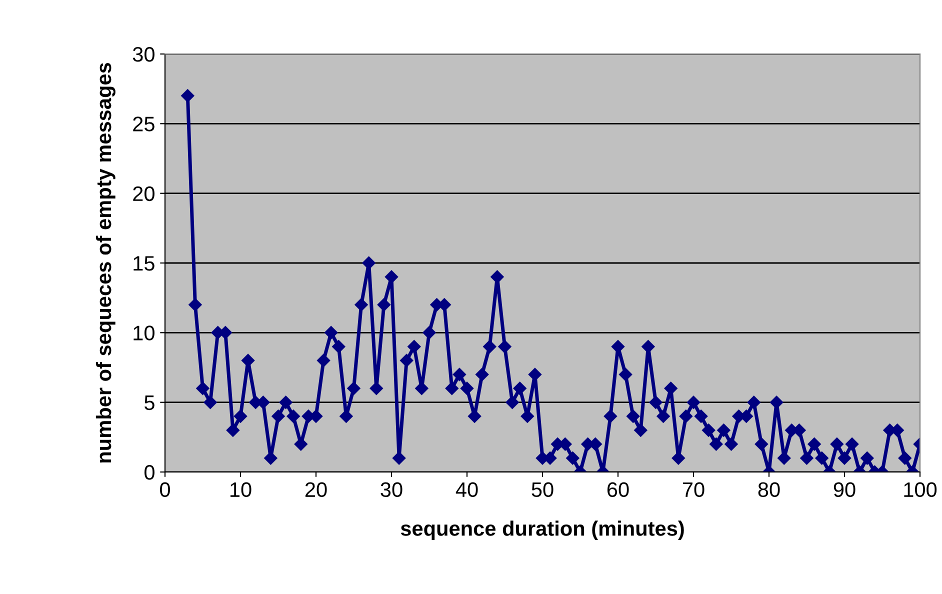 The height and width of the screenshot is (594, 942). What do you see at coordinates (149, 472) in the screenshot?
I see `y-tick-label: 0` at bounding box center [149, 472].